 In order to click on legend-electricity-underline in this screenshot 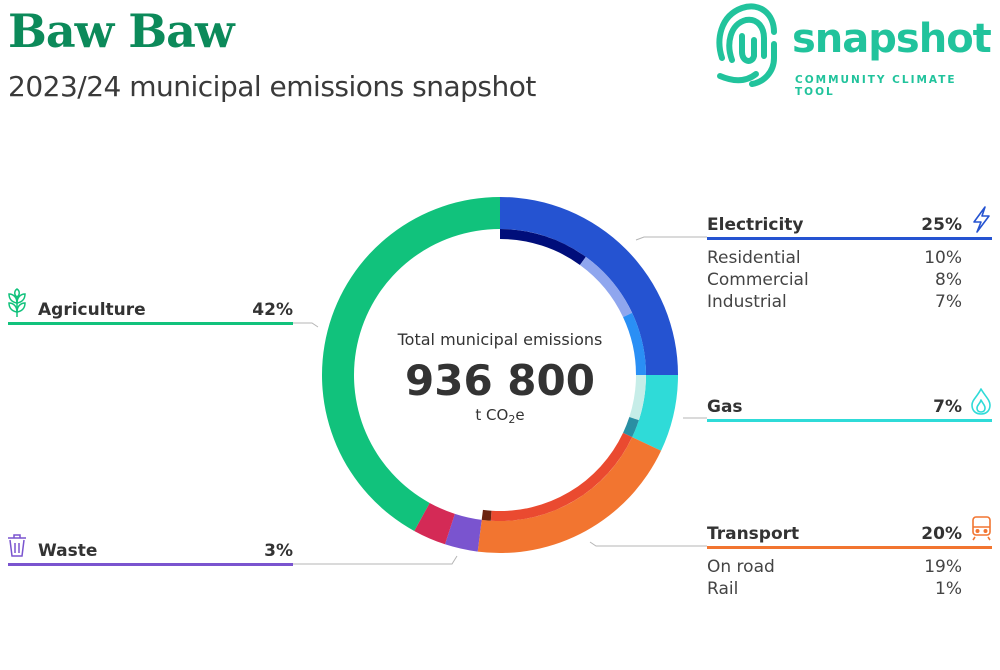, I will do `click(849, 238)`.